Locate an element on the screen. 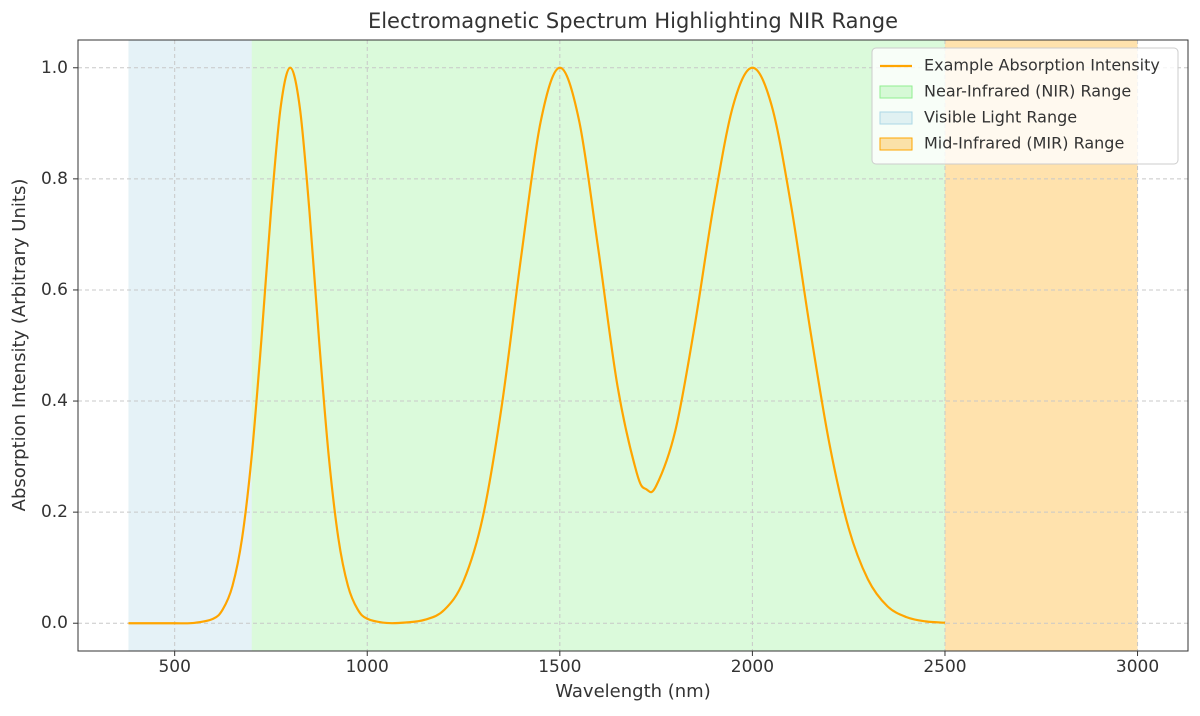 The height and width of the screenshot is (716, 1200). x-tick-label: 2000 is located at coordinates (752, 667).